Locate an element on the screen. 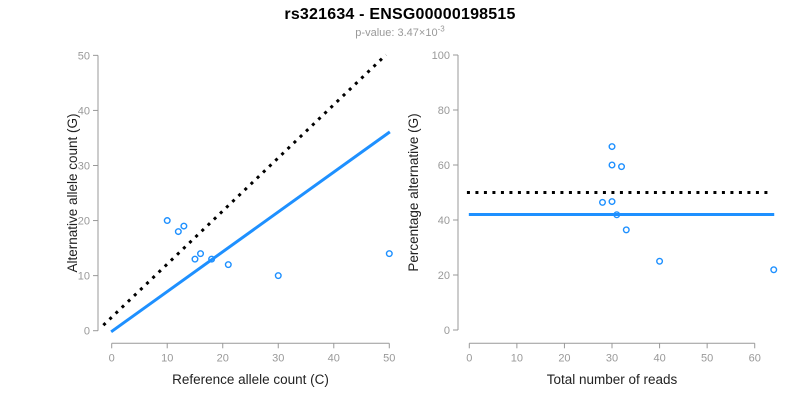 The width and height of the screenshot is (800, 400). pvalue-label: p-value: 3.47×10 is located at coordinates (396, 33).